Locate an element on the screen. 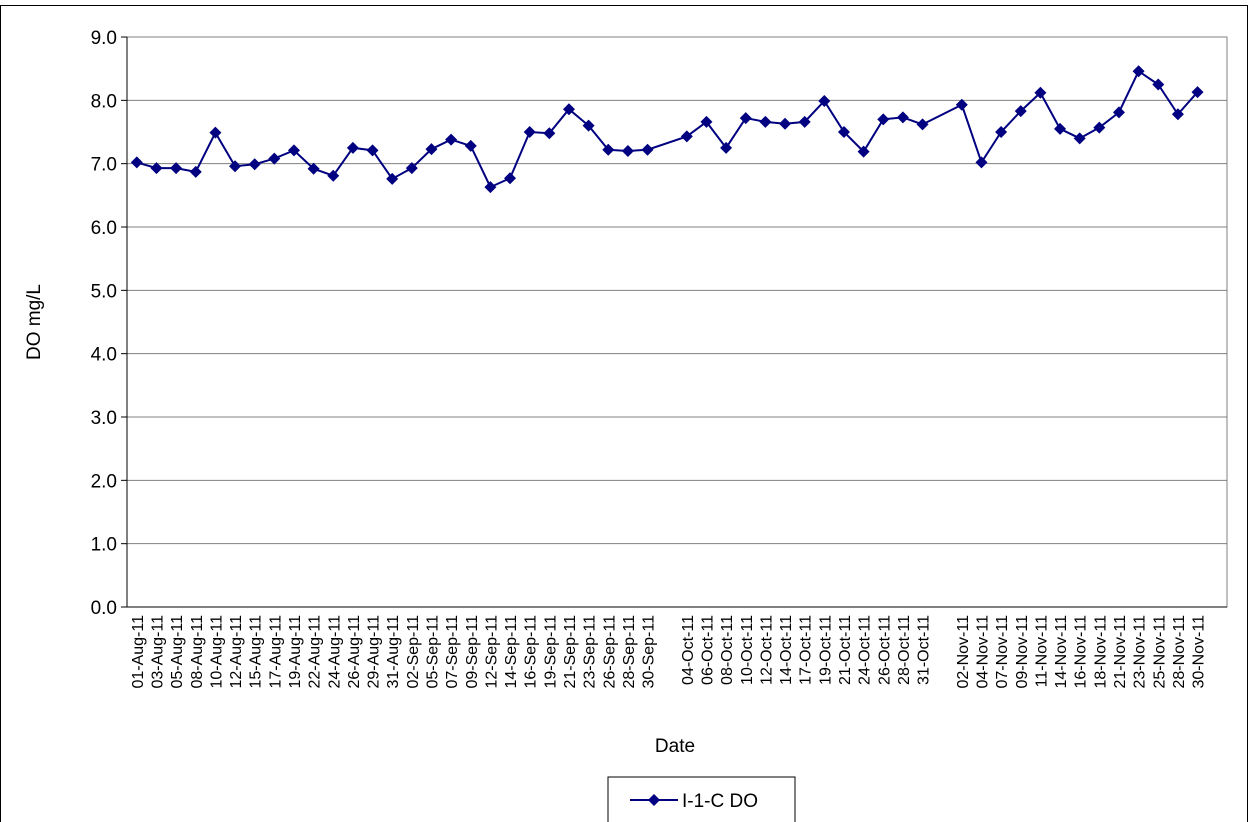 Image resolution: width=1249 pixels, height=822 pixels. x-tick-label: 21-Nov-11 is located at coordinates (1120, 652).